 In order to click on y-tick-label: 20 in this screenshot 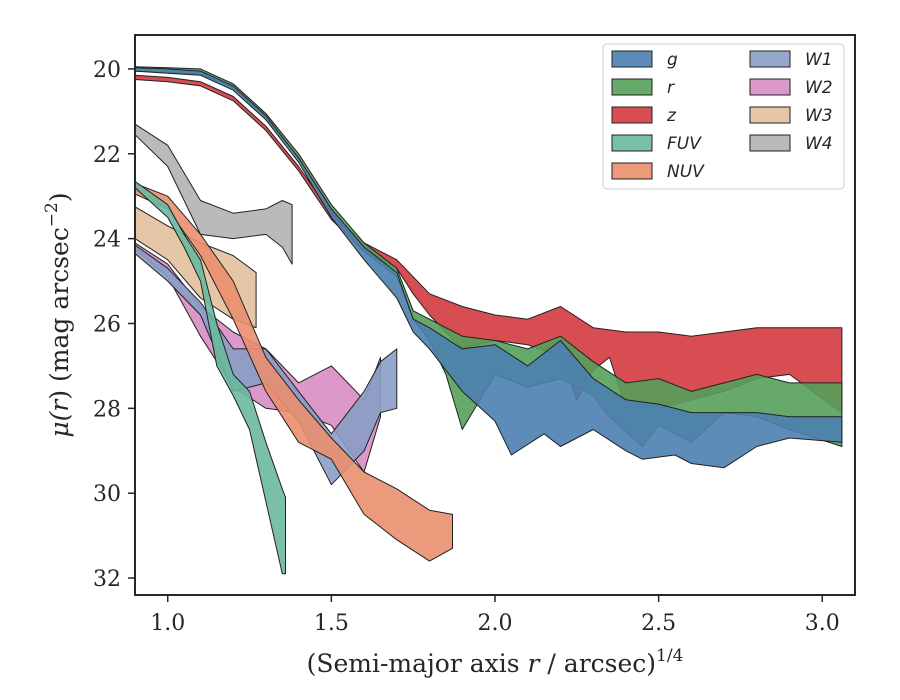, I will do `click(107, 70)`.